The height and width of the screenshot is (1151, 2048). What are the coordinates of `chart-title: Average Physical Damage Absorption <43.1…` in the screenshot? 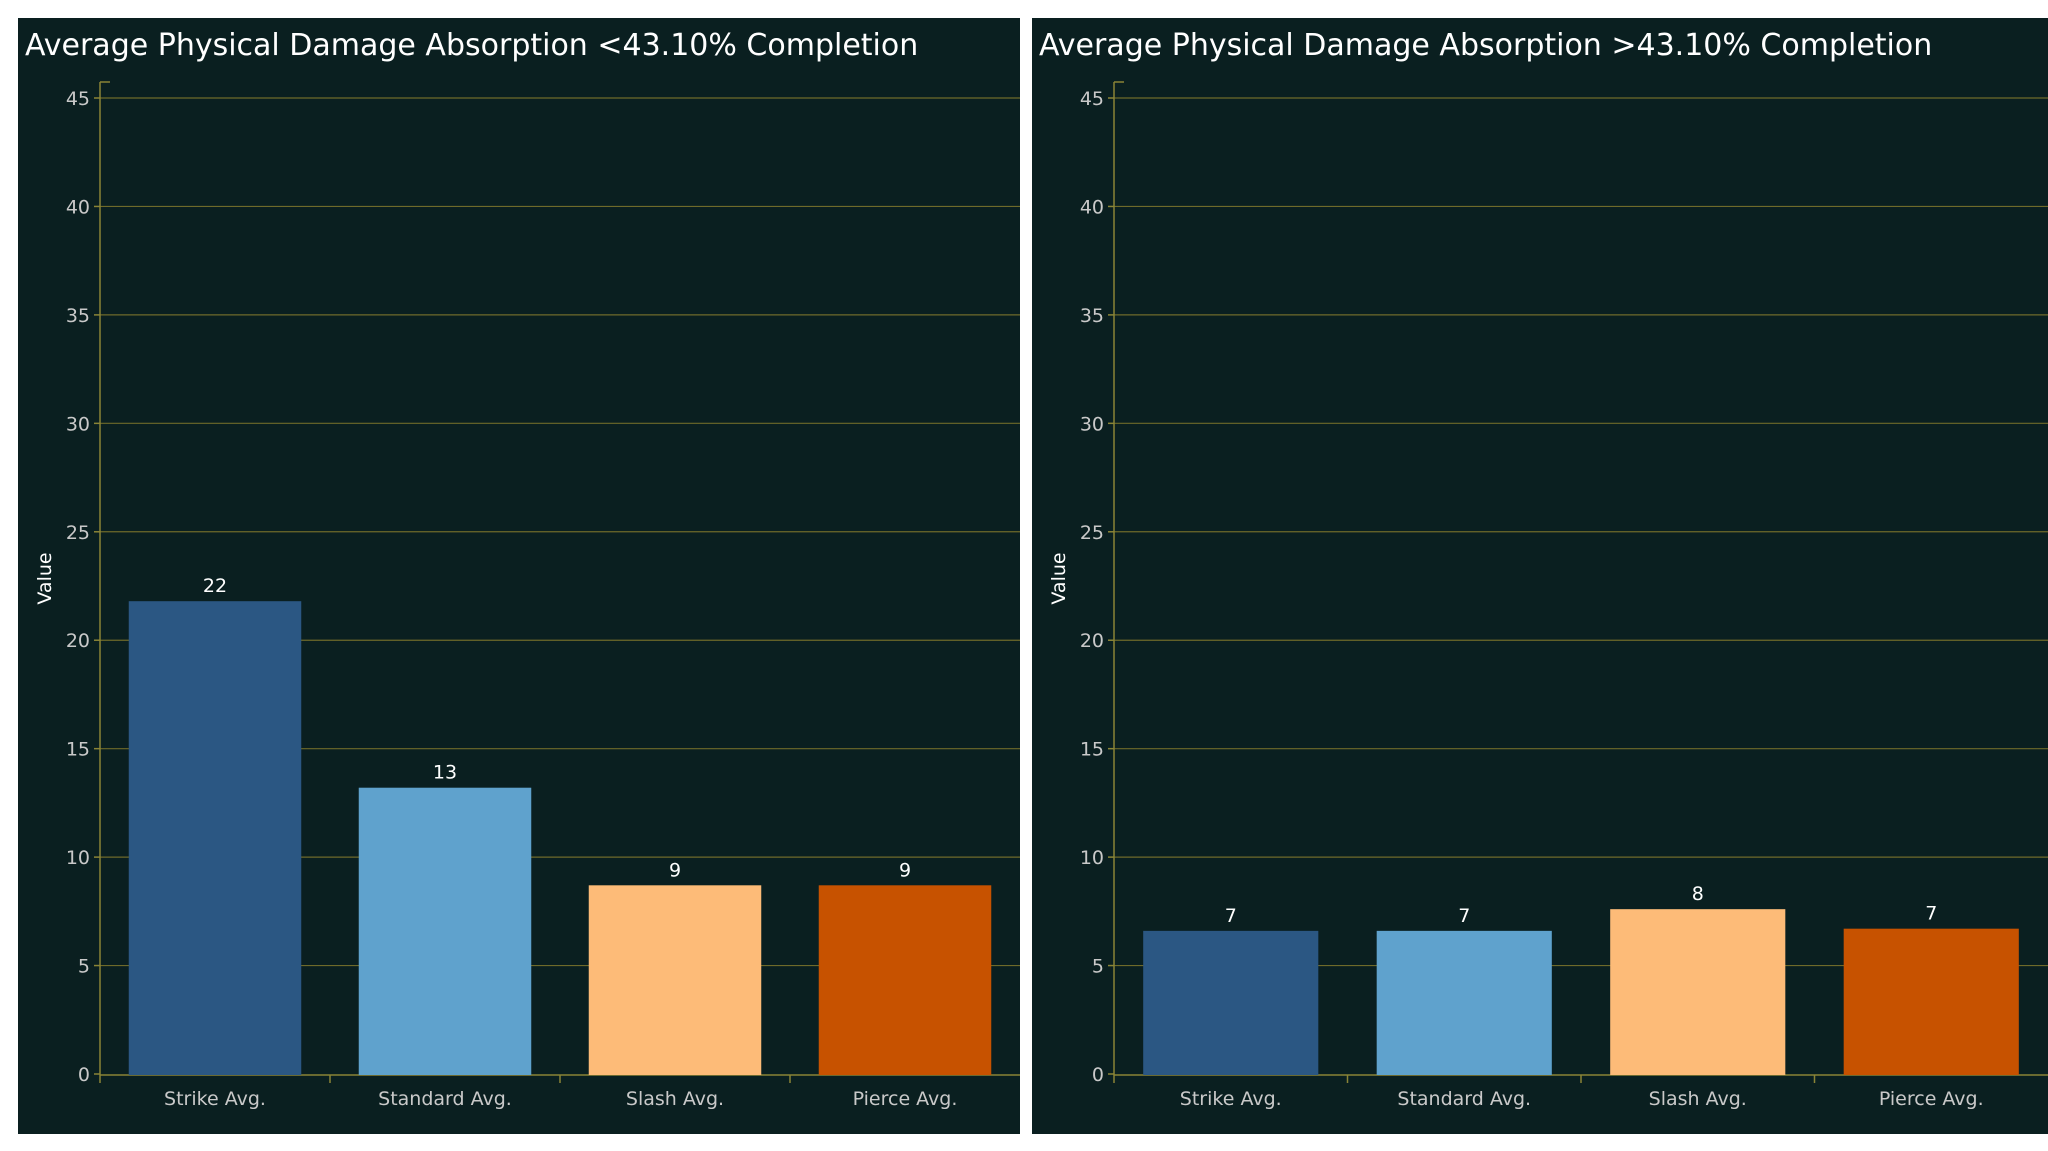 It's located at (472, 45).